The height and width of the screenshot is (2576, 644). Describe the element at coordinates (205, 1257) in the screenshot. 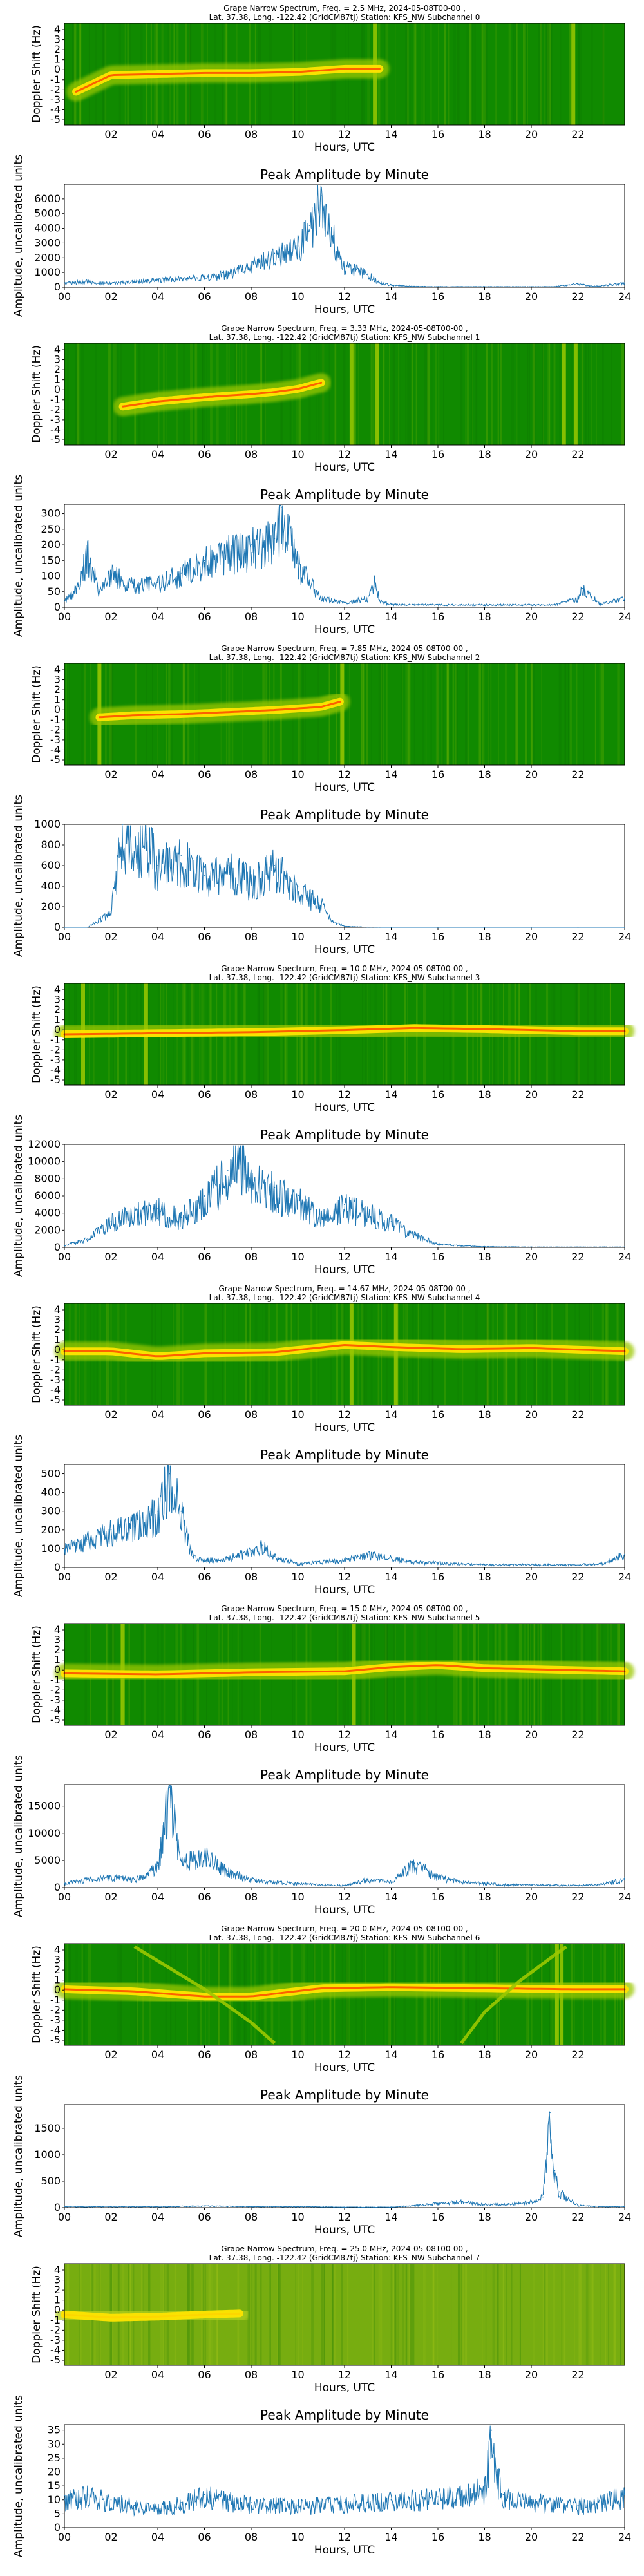

I see `chart-xtick-label: 06` at that location.